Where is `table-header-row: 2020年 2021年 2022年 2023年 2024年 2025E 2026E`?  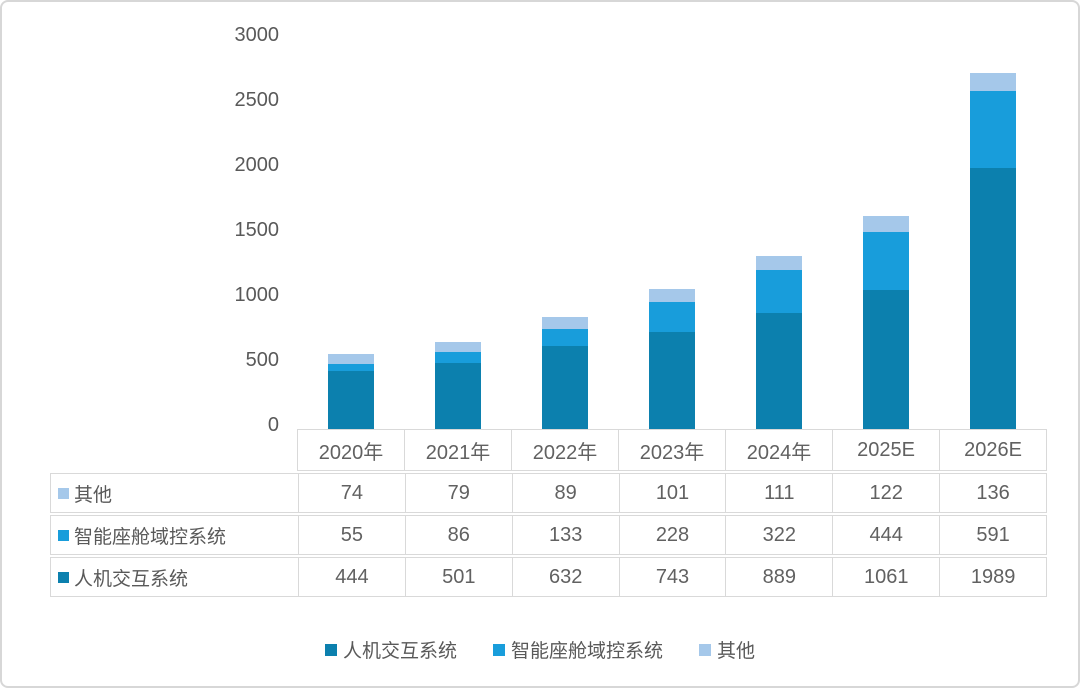 table-header-row: 2020年 2021年 2022年 2023年 2024年 2025E 2026E is located at coordinates (672, 450).